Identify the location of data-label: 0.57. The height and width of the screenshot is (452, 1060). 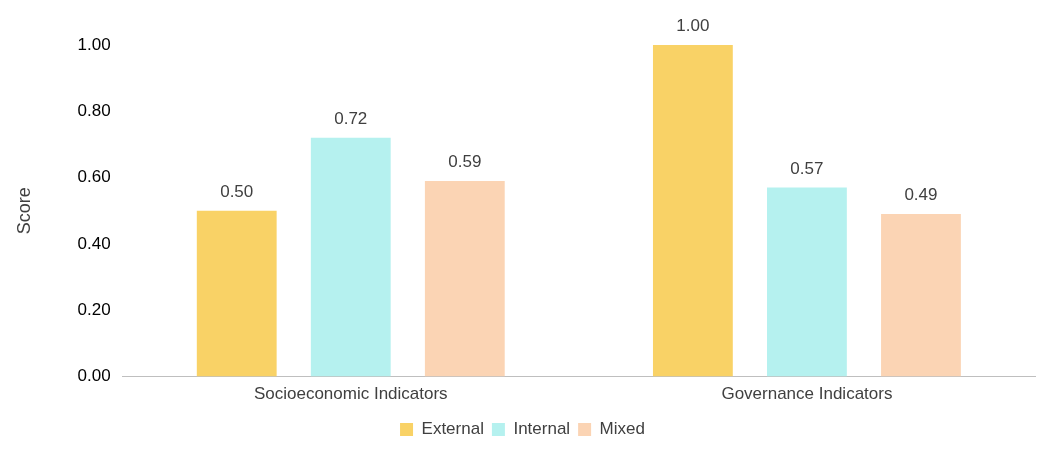
(807, 168).